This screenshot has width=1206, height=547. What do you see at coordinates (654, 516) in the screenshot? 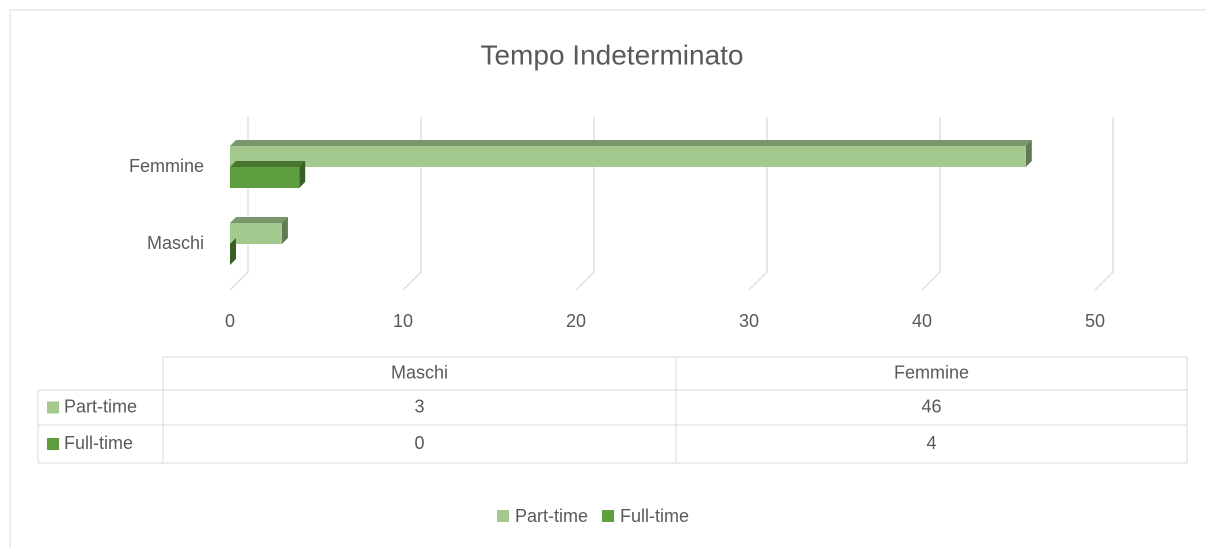
I see `legend-label: Full-time` at bounding box center [654, 516].